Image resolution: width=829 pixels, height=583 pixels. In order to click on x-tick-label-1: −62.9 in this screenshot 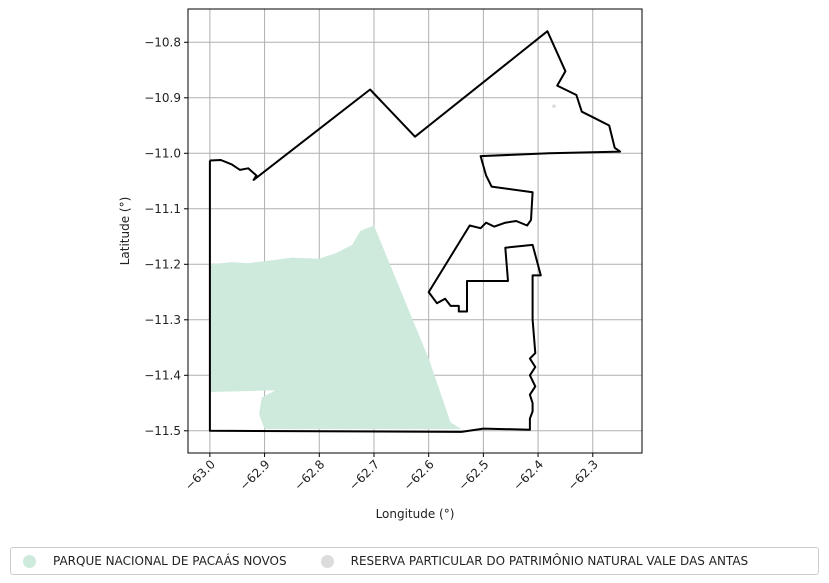, I will do `click(255, 475)`.